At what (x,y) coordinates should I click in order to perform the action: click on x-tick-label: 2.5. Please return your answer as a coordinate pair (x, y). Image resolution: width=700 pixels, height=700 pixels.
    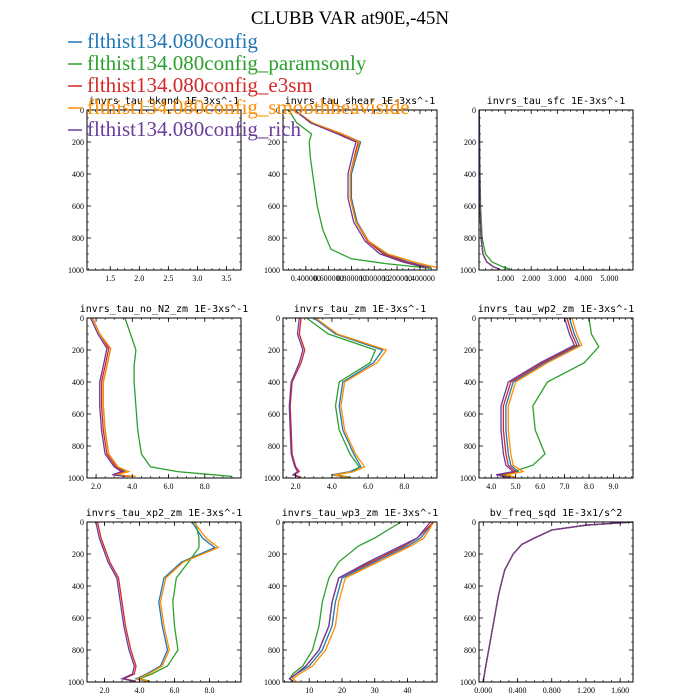
    Looking at the image, I should click on (168, 278).